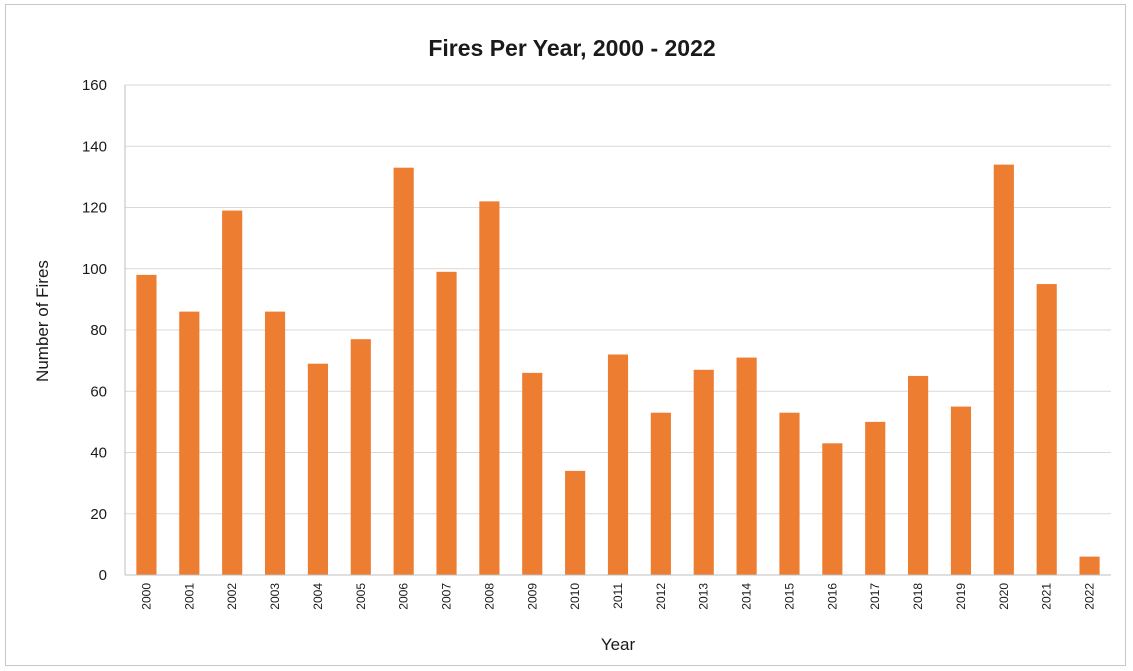 The height and width of the screenshot is (671, 1133). What do you see at coordinates (618, 644) in the screenshot?
I see `x-axis-title: Year` at bounding box center [618, 644].